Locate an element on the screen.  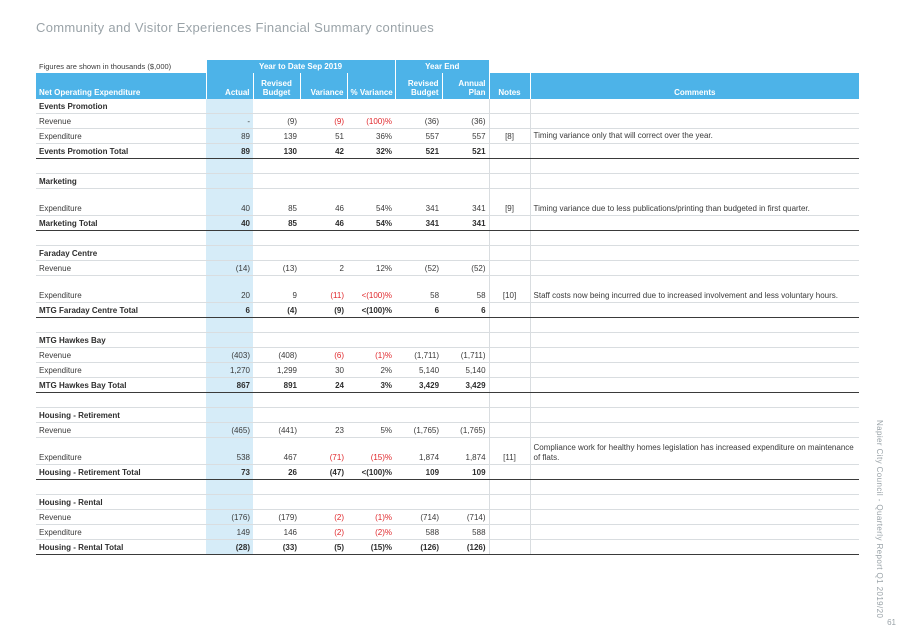
cell-ye-budget: (1,765) is located at coordinates (419, 430).